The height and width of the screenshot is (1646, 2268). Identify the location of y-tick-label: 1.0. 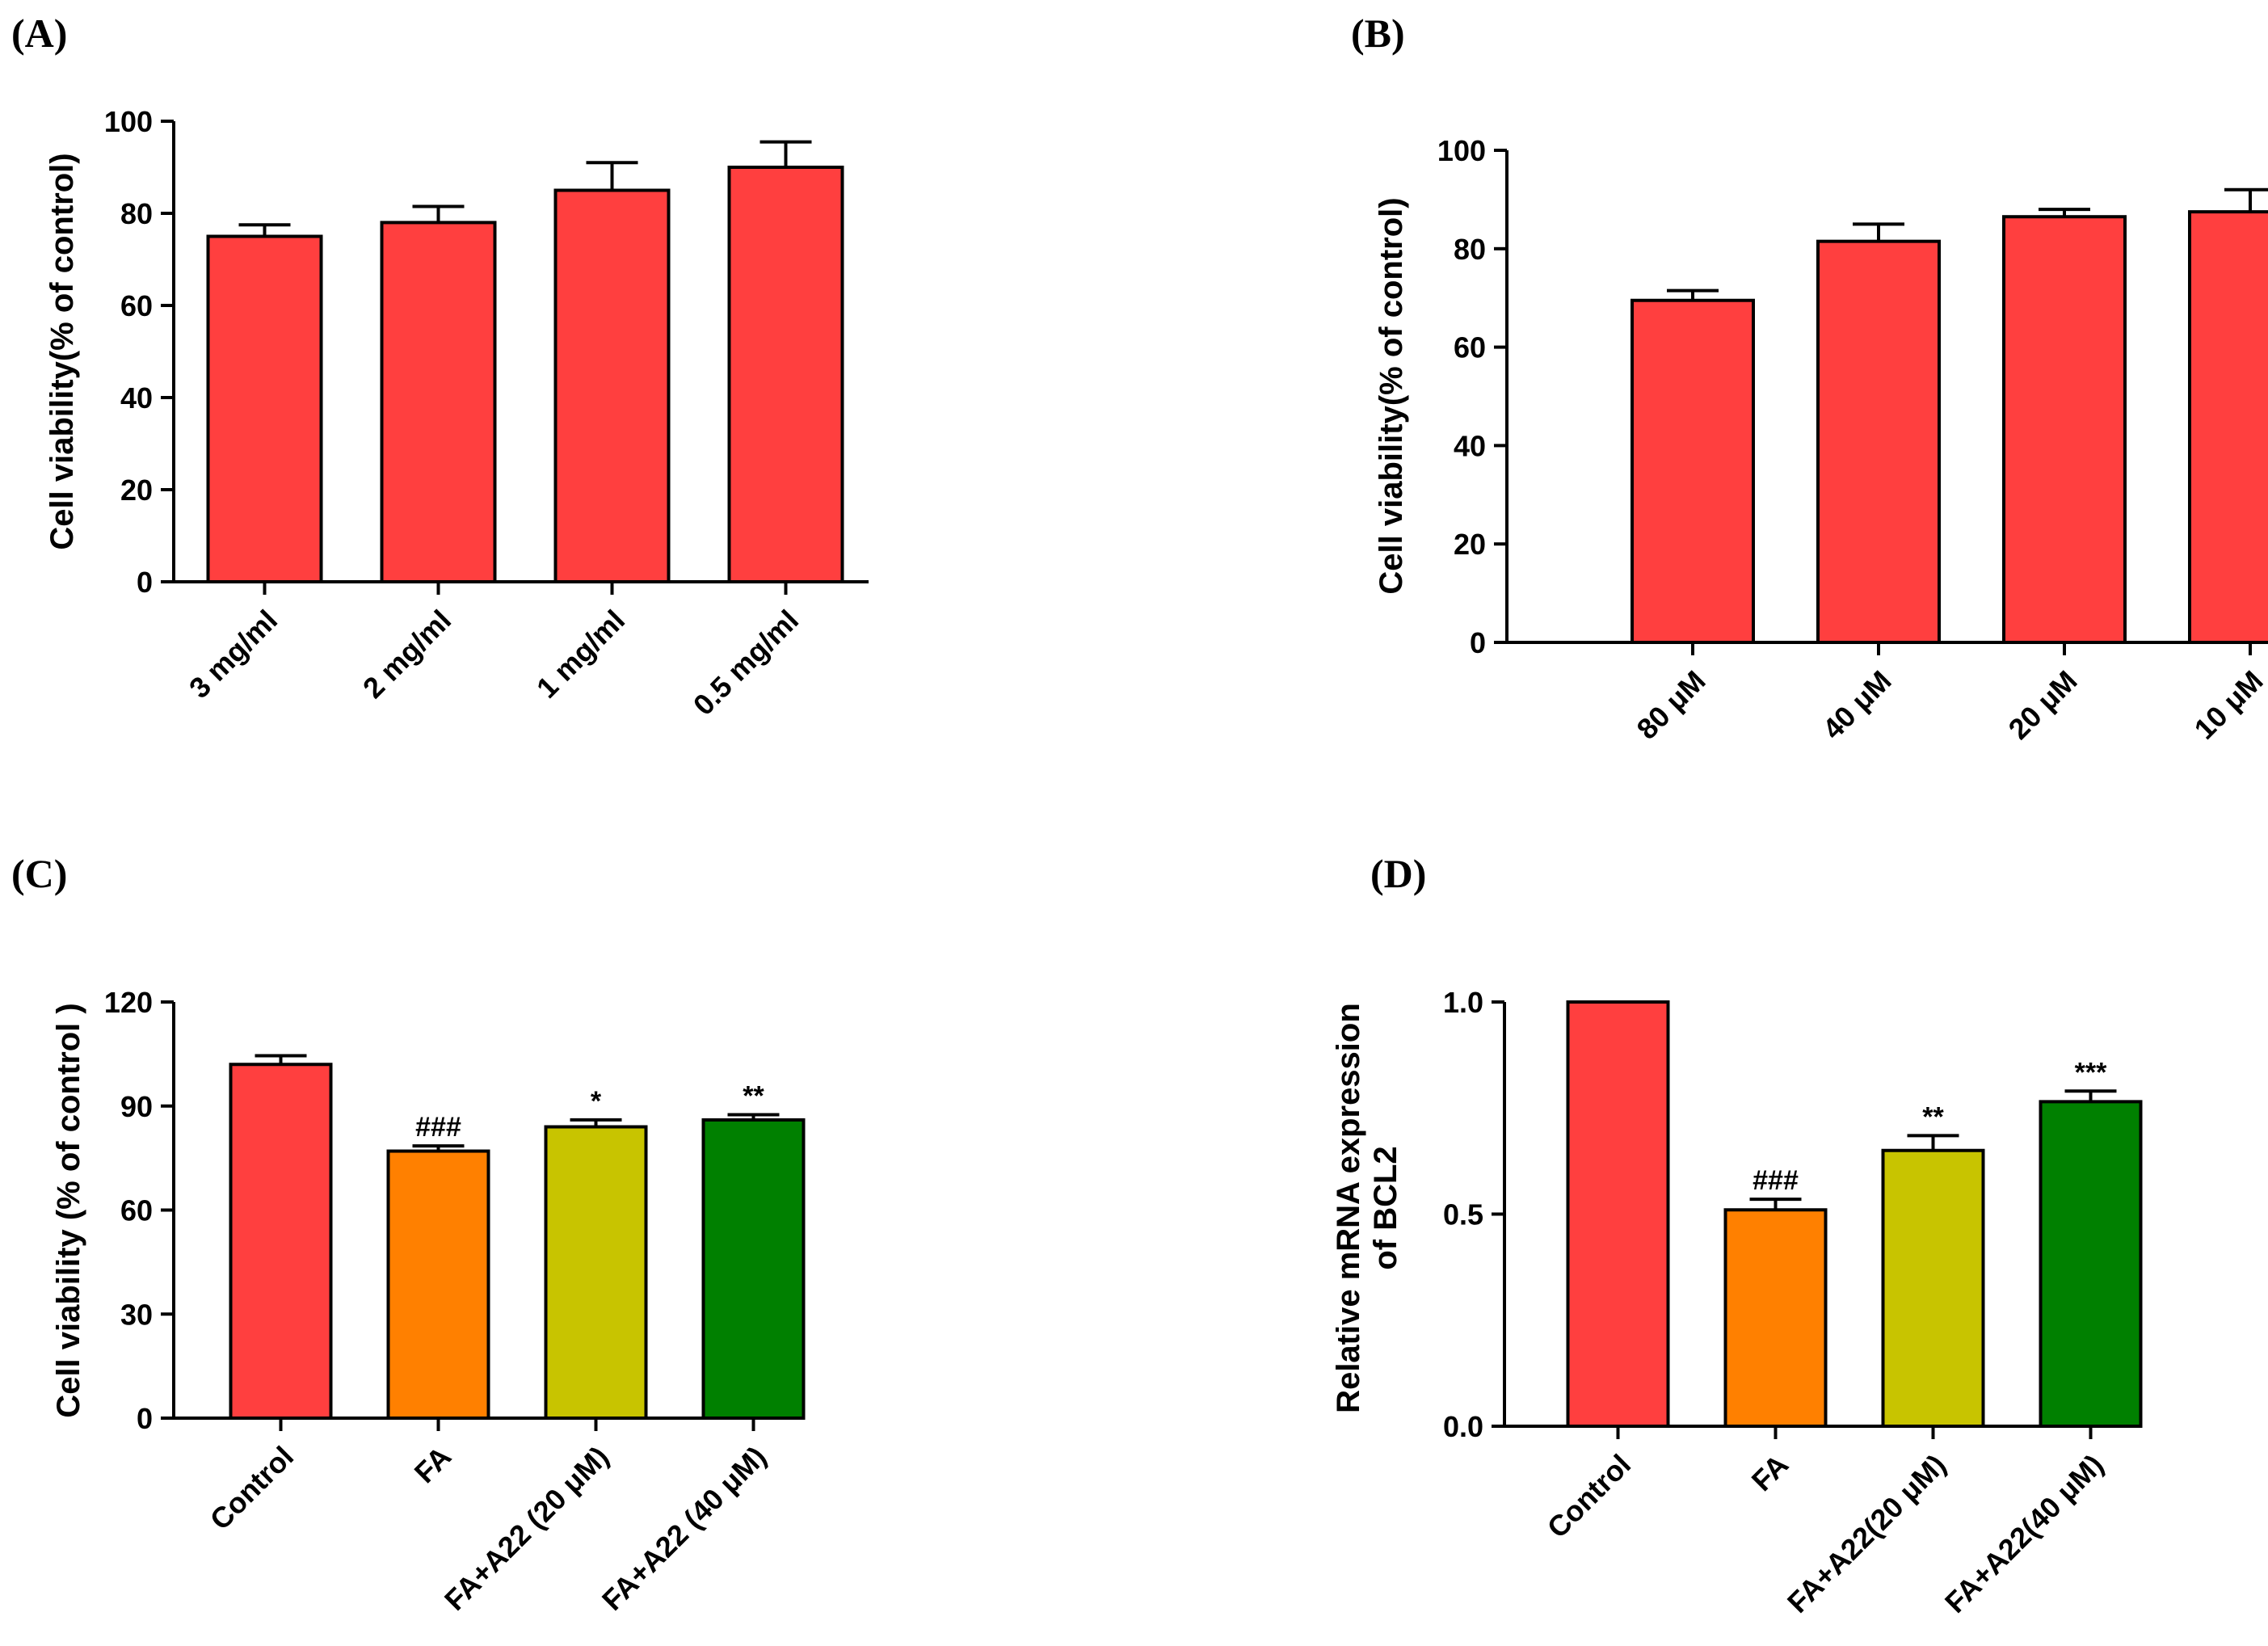
(1463, 1002).